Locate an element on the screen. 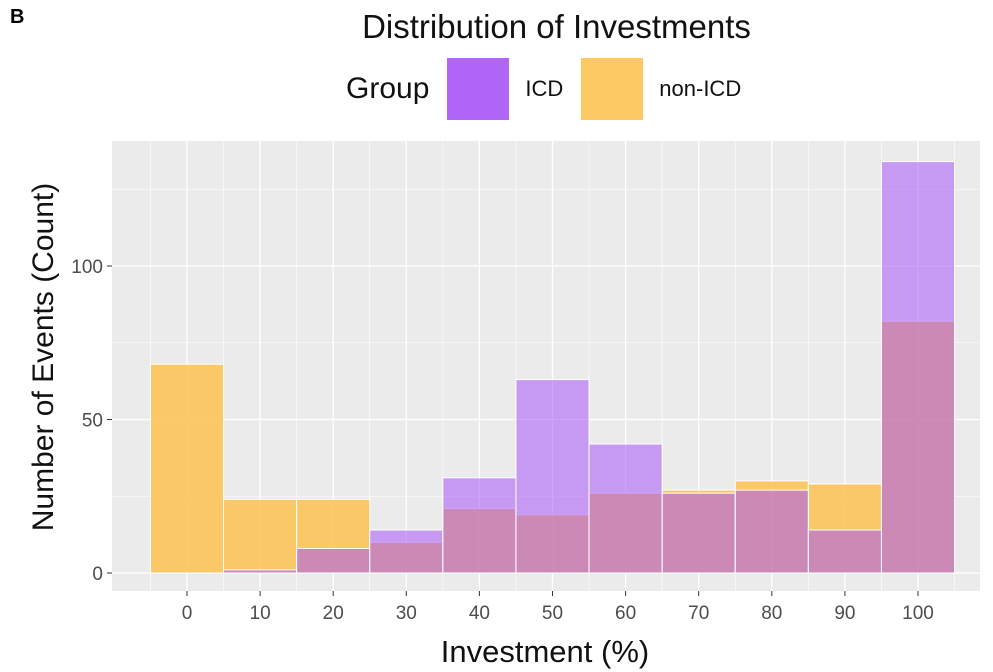  panel-letter: B is located at coordinates (17, 17).